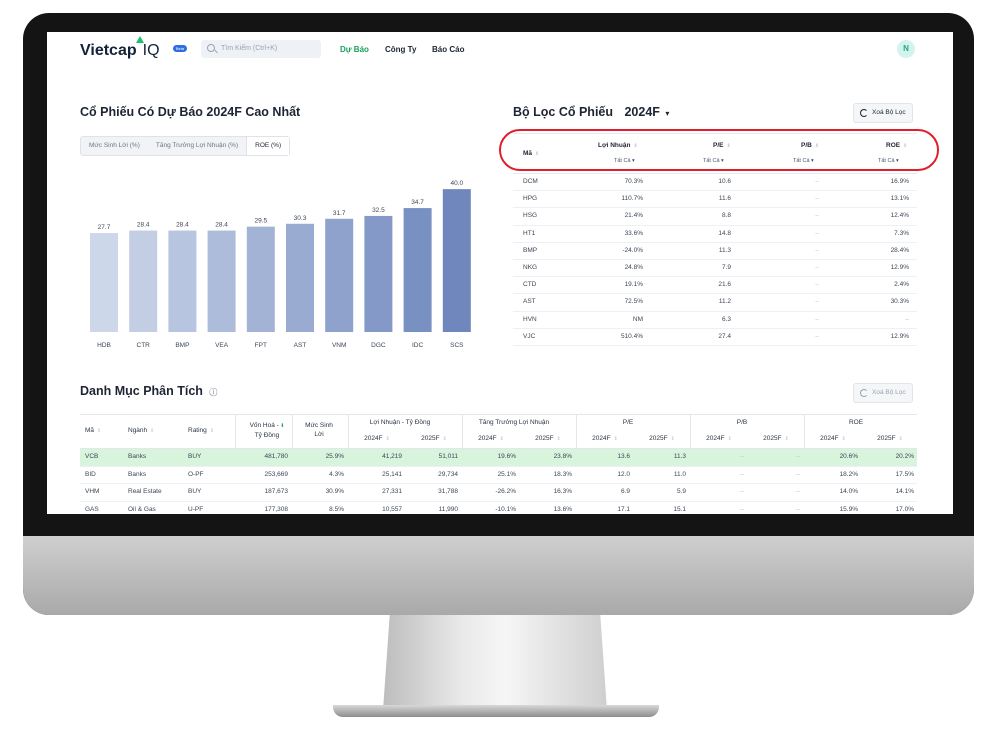 The width and height of the screenshot is (1003, 736). Describe the element at coordinates (715, 320) in the screenshot. I see `filter-row: HVN NM 6.3 – –` at that location.